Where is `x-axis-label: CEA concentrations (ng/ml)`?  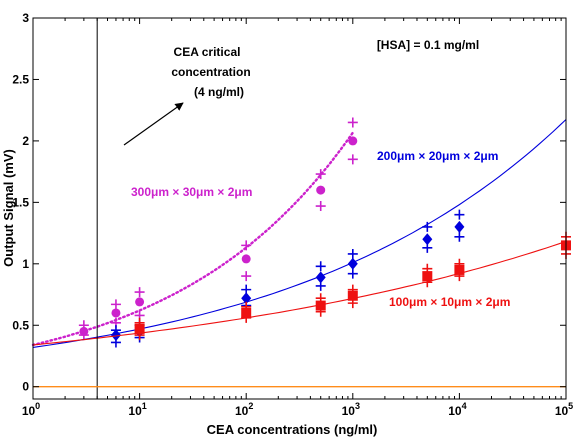
x-axis-label: CEA concentrations (ng/ml) is located at coordinates (292, 429).